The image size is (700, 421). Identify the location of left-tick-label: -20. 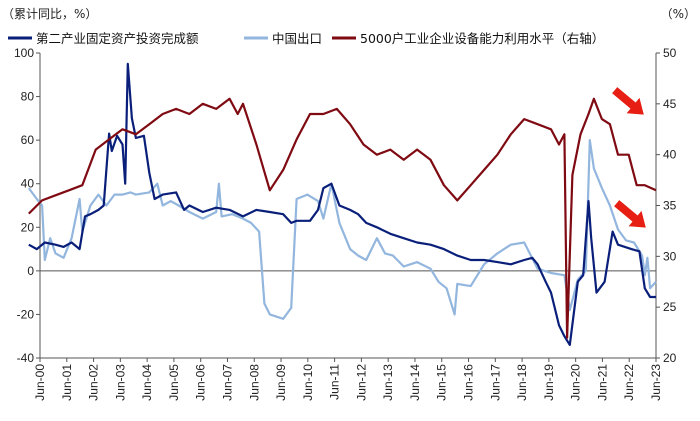
(26, 314).